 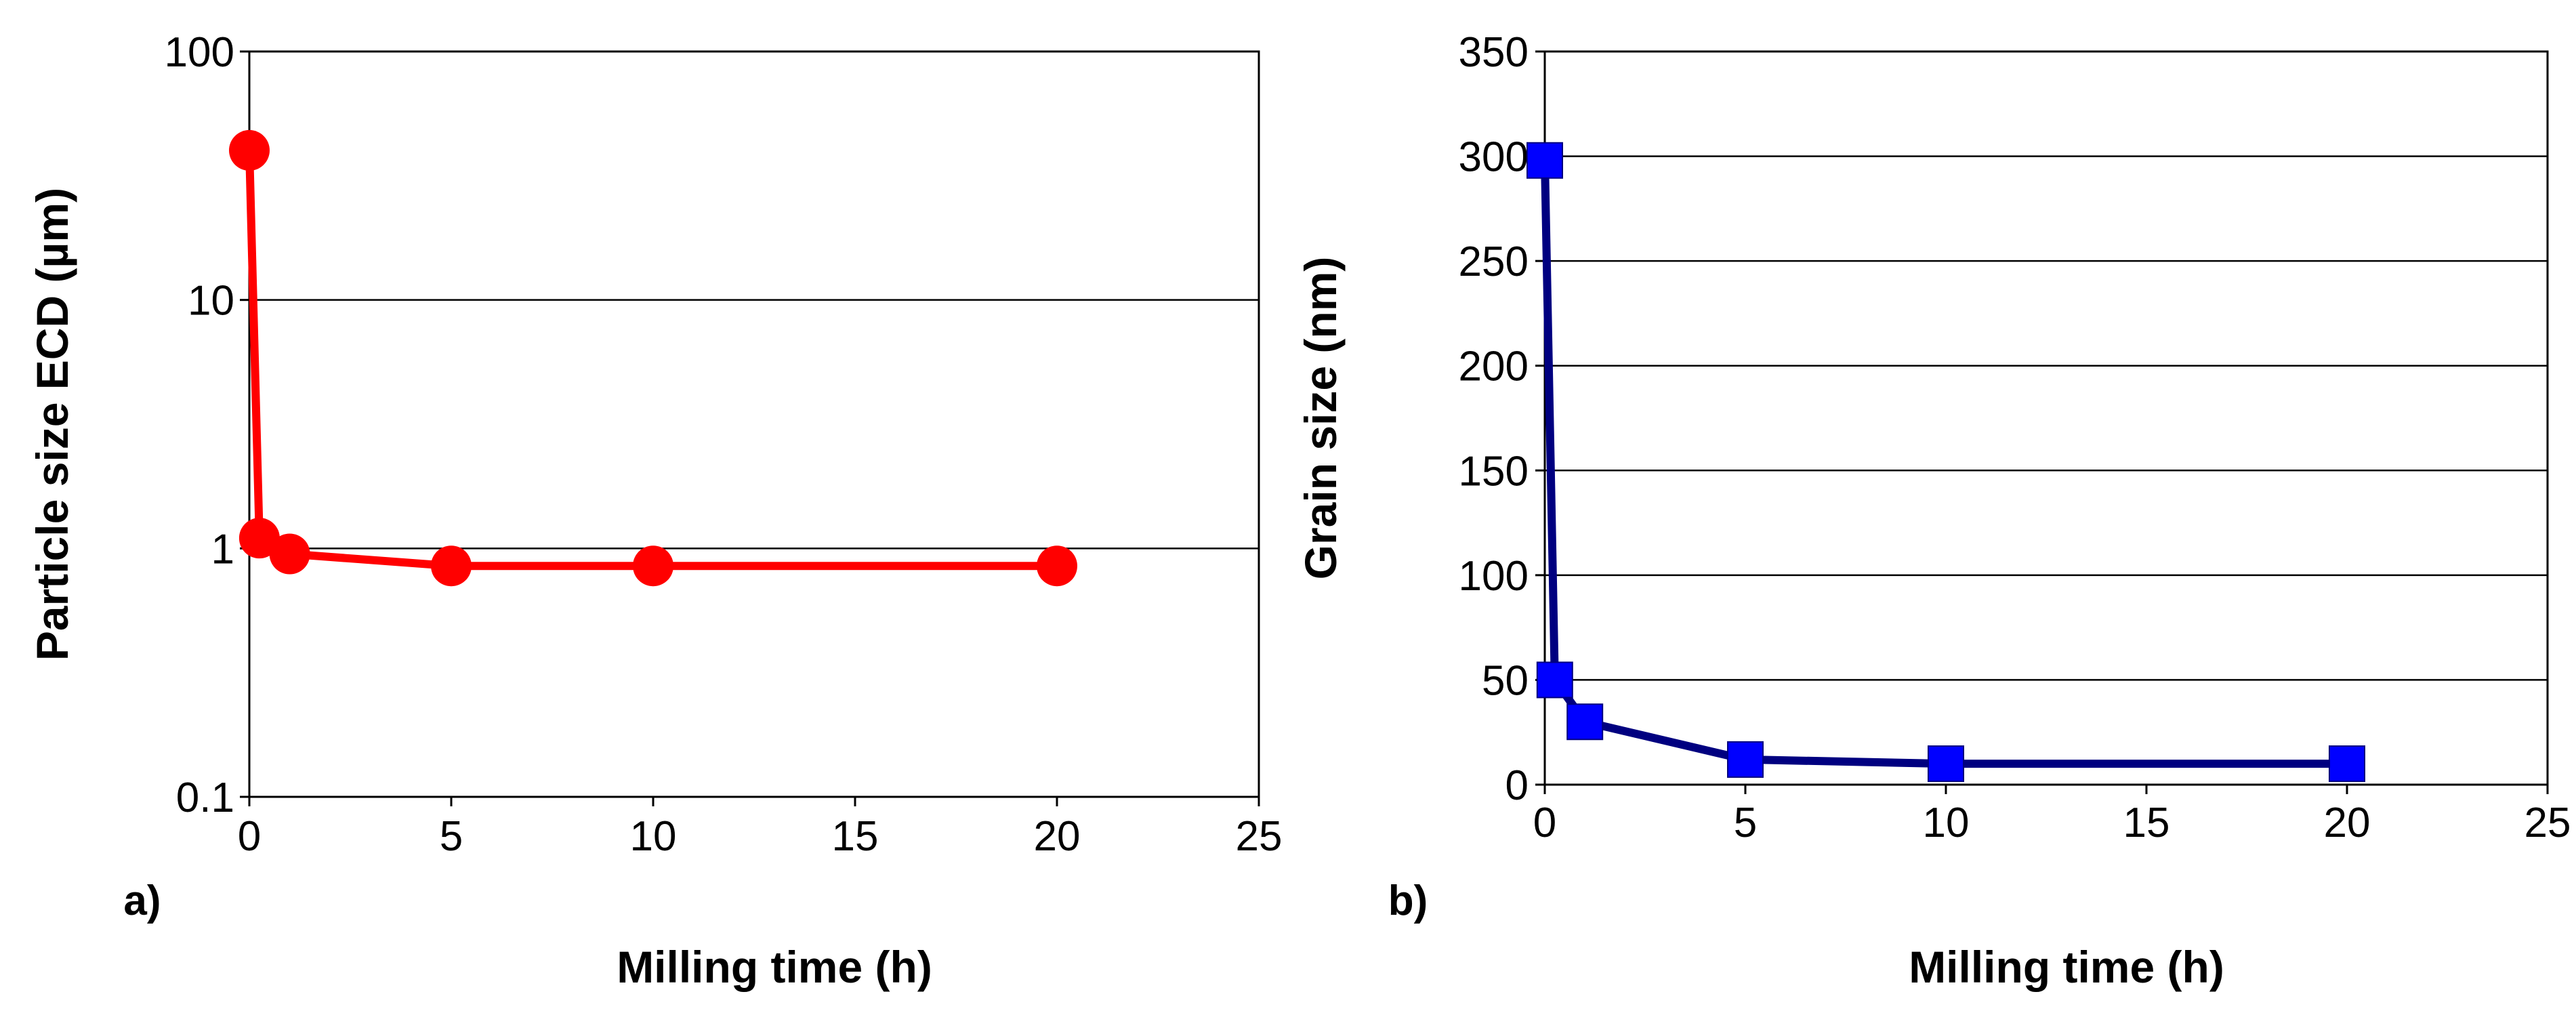 What do you see at coordinates (1259, 836) in the screenshot?
I see `panel-a-x-tick-label: 25` at bounding box center [1259, 836].